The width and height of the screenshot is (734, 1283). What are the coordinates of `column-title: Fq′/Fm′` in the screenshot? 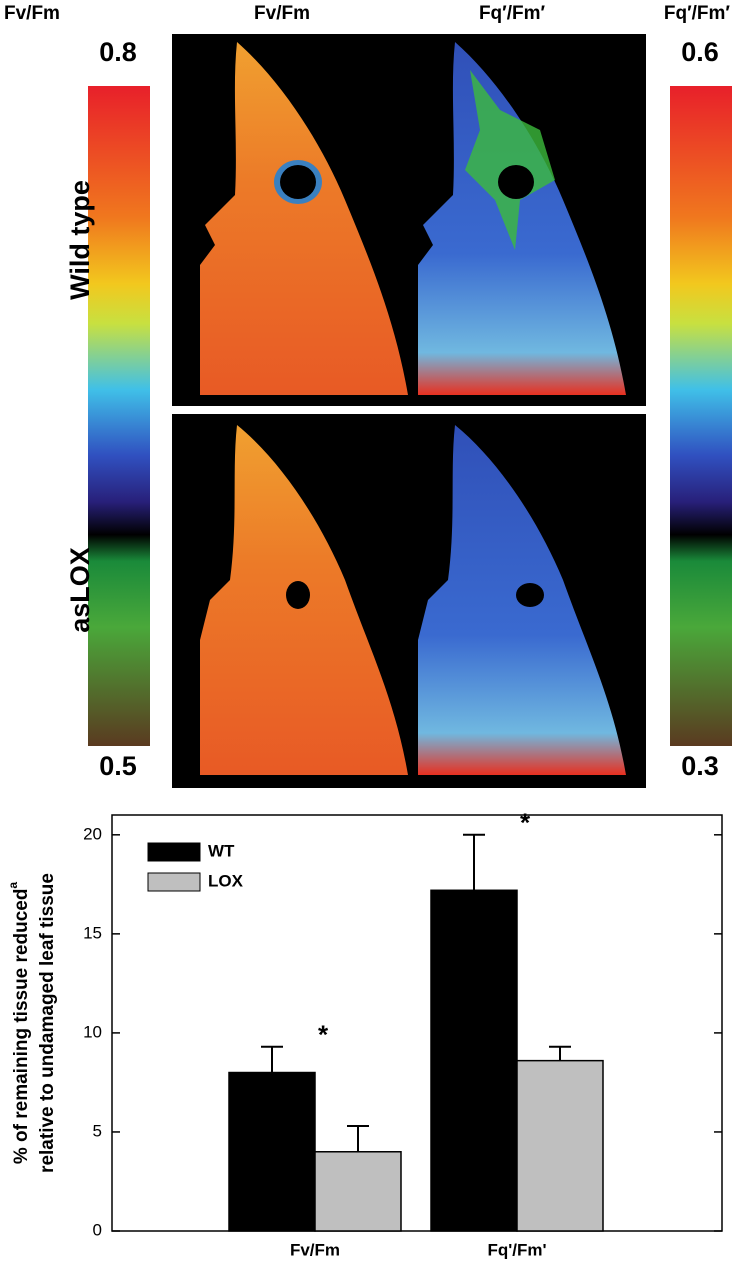 It's located at (512, 13).